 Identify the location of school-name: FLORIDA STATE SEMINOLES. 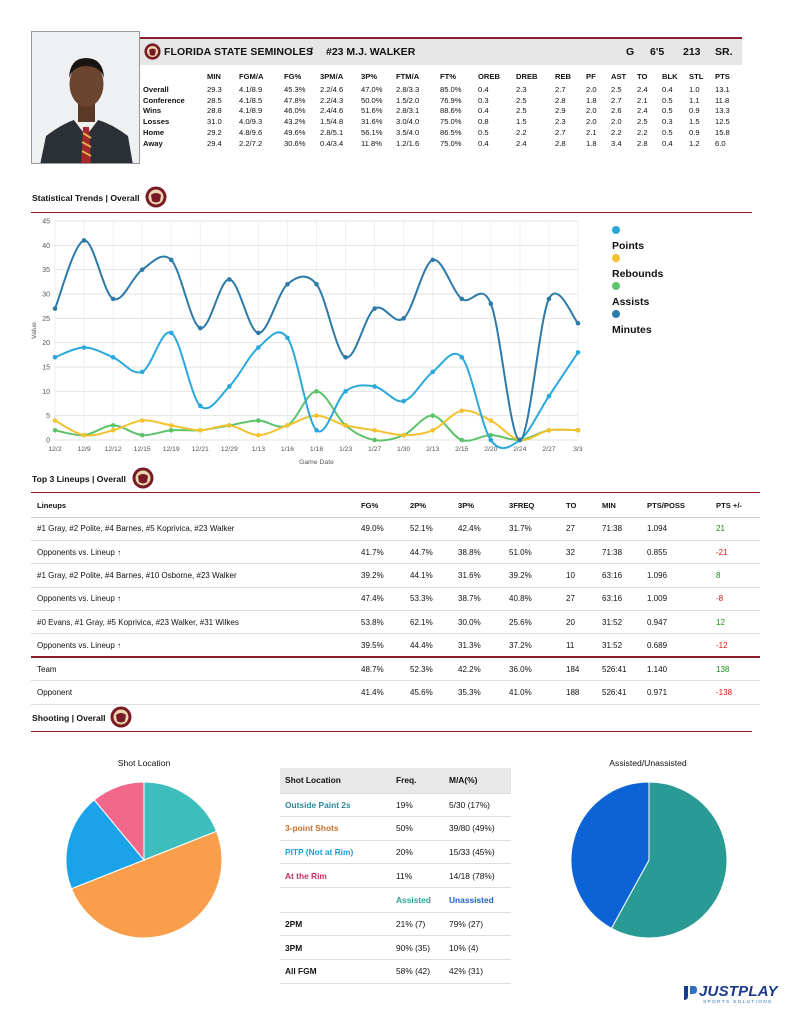
(239, 52).